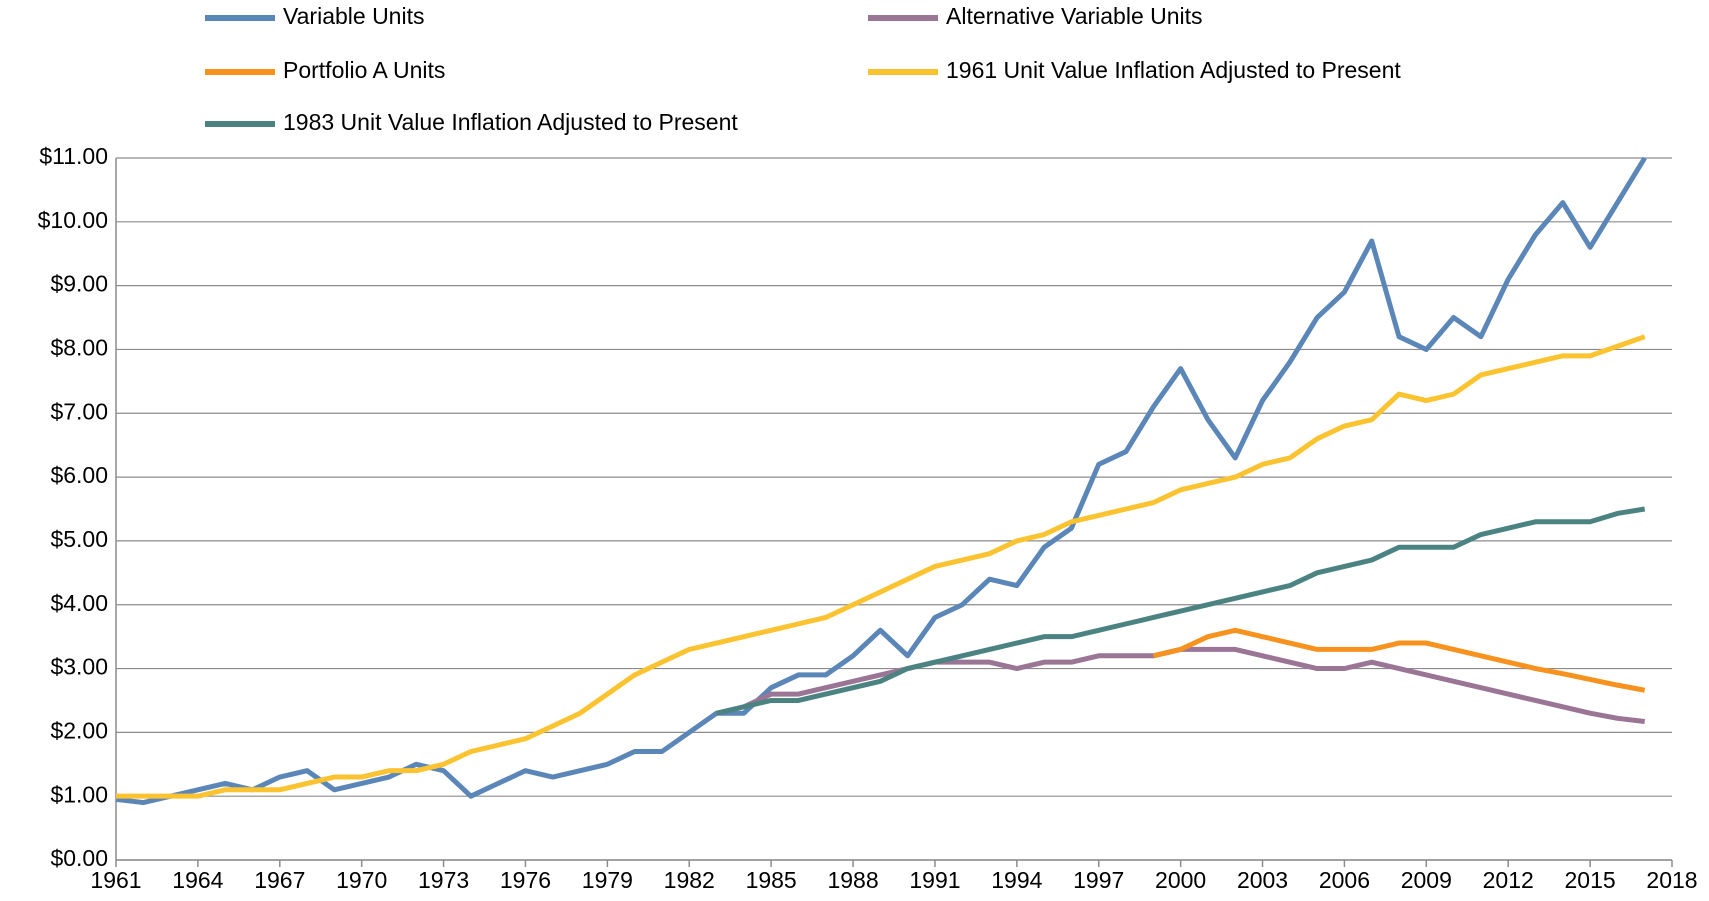  Describe the element at coordinates (79, 539) in the screenshot. I see `y-tick-label: $5.00` at that location.